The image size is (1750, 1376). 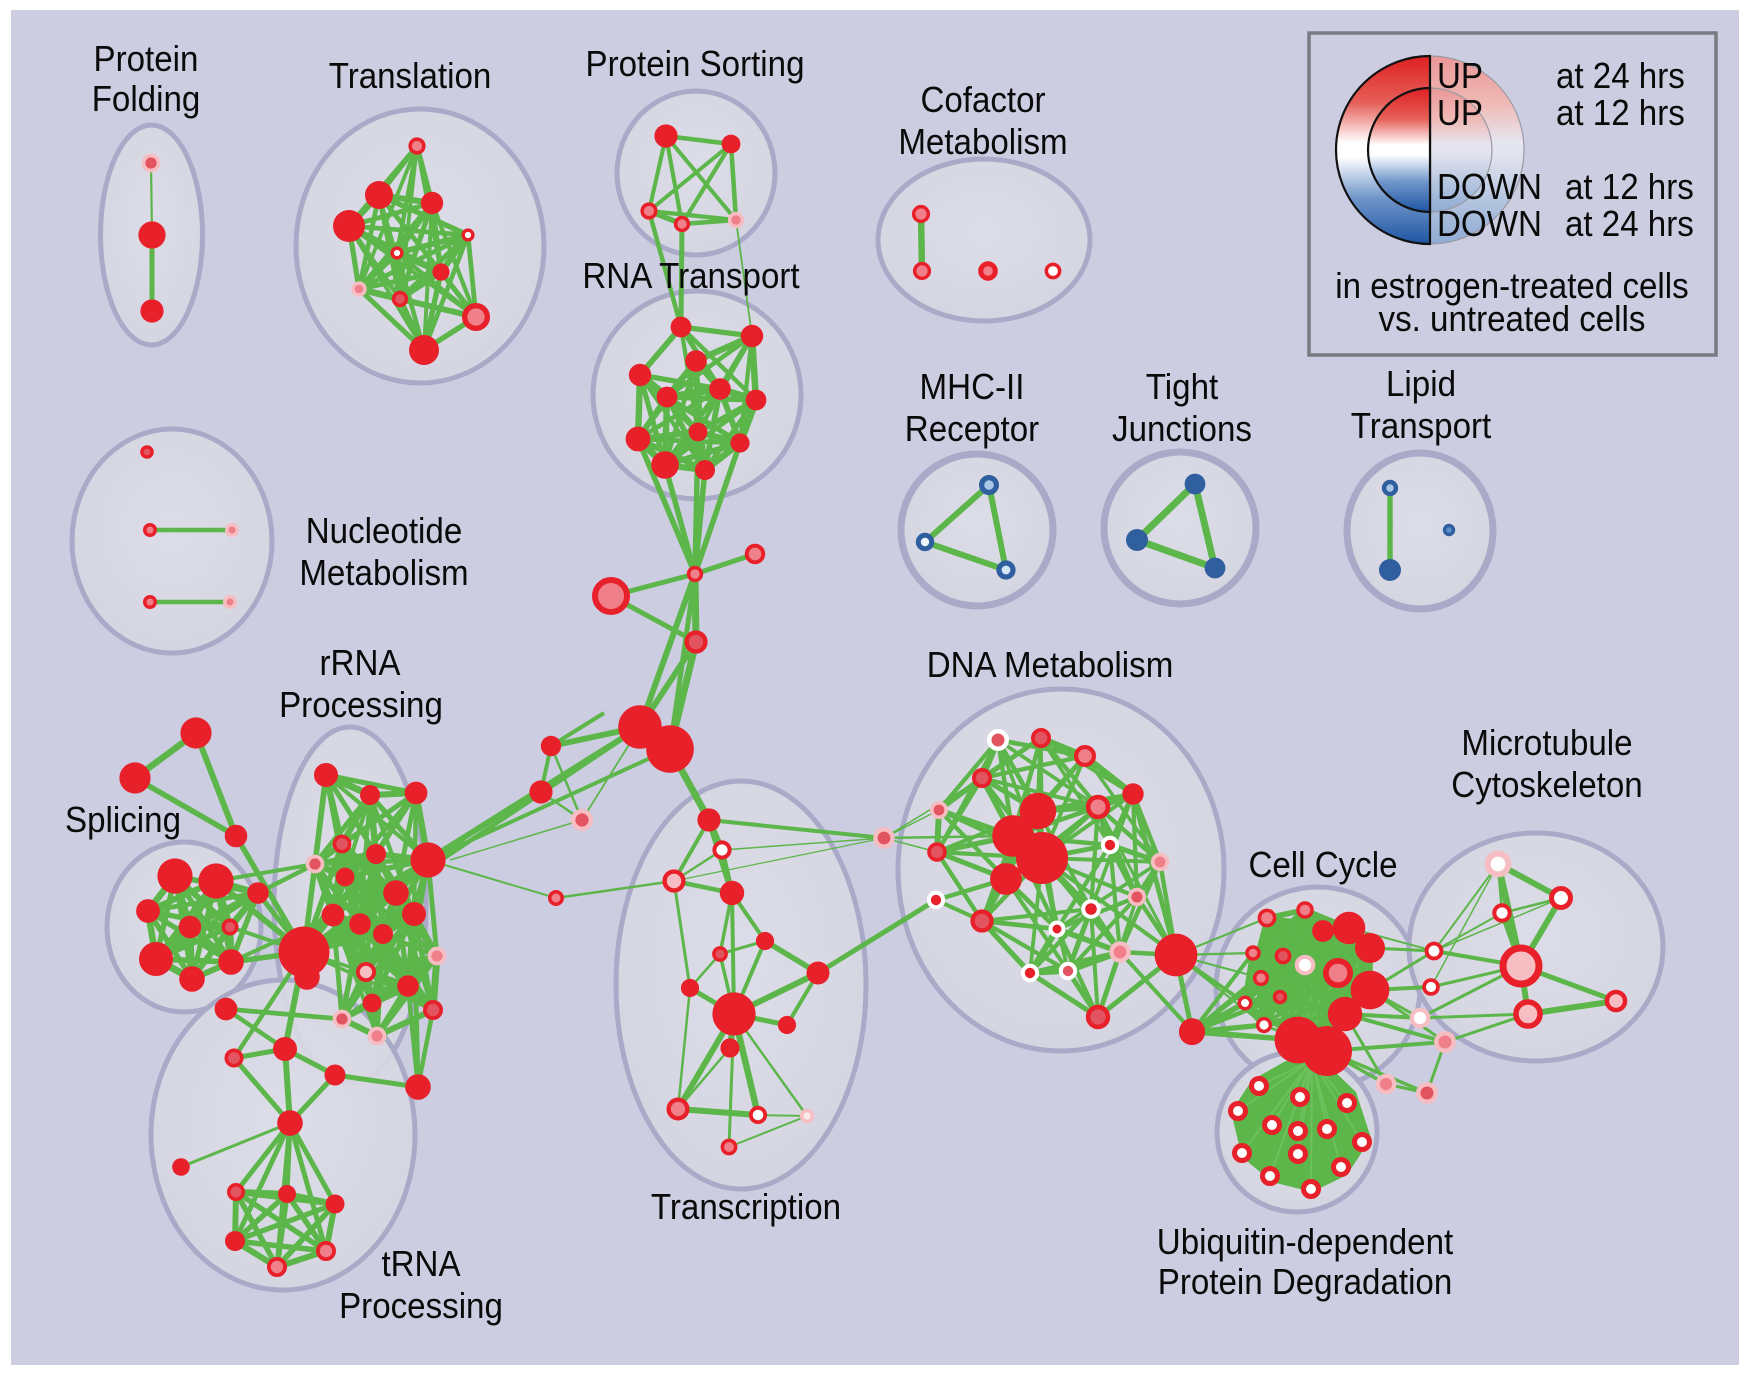 What do you see at coordinates (982, 99) in the screenshot?
I see `svg-text: Cofactor` at bounding box center [982, 99].